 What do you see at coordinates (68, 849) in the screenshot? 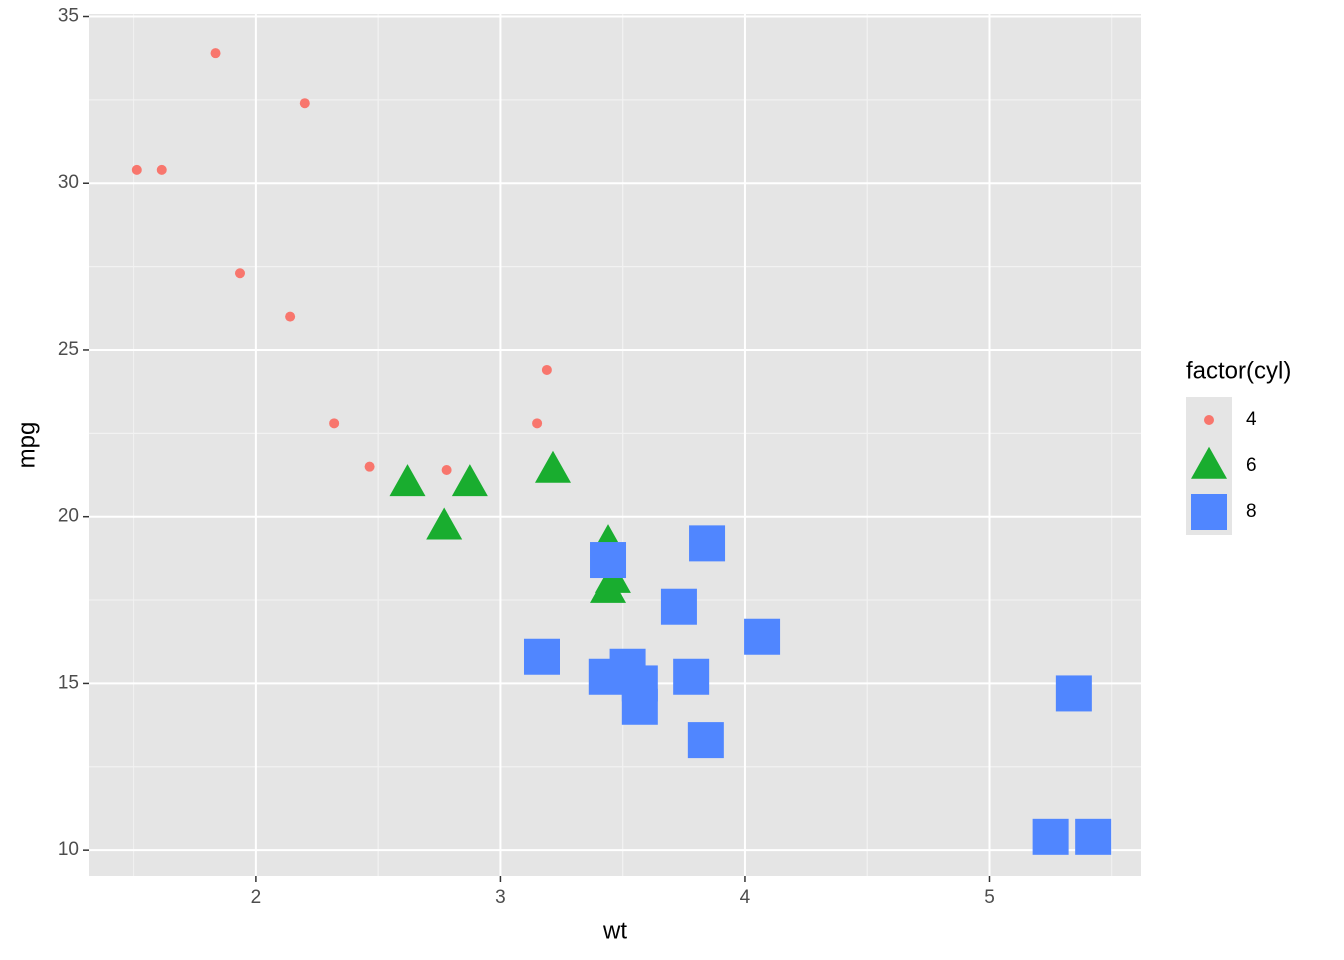
I see `y-tick-label: 10` at bounding box center [68, 849].